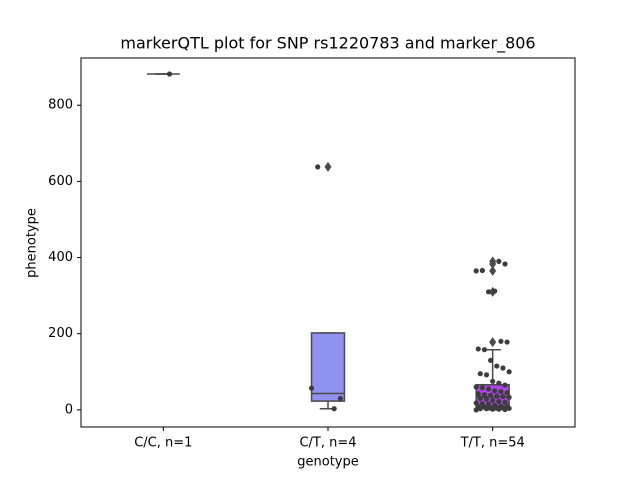 Image resolution: width=640 pixels, height=484 pixels. I want to click on x-tick-label: C/C, n=1, so click(163, 443).